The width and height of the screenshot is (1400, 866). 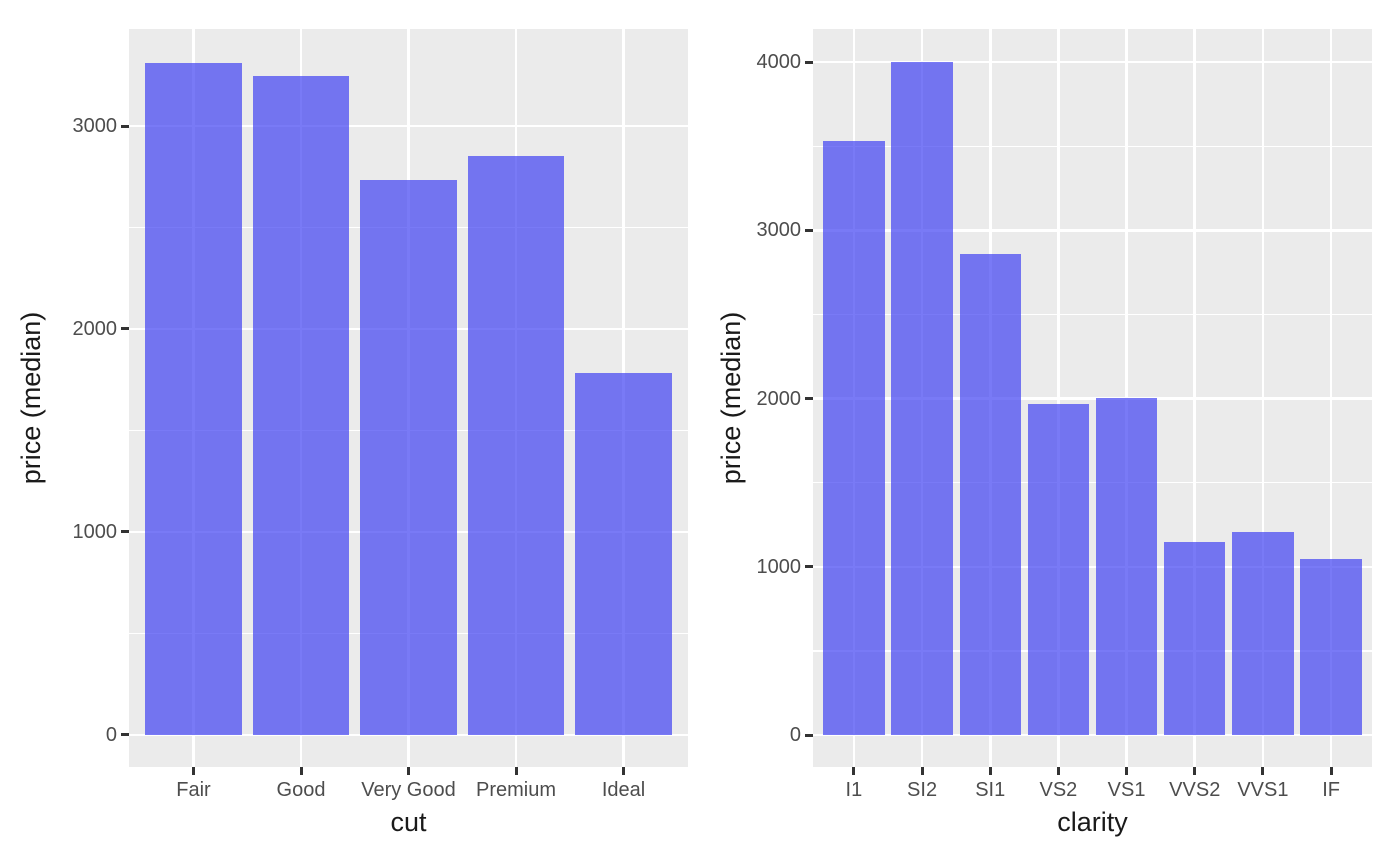 I want to click on bar-SI2, so click(x=922, y=399).